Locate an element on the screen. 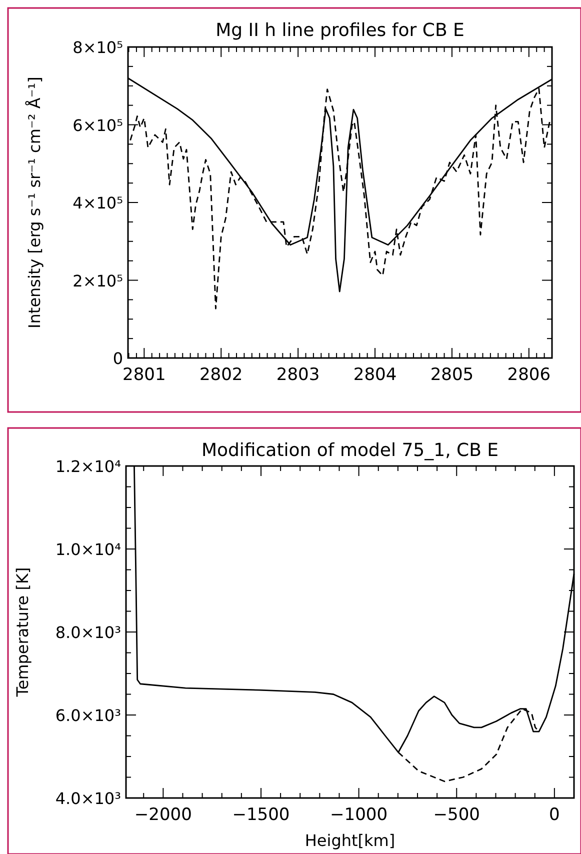  y-tick-label: 0 is located at coordinates (117, 358).